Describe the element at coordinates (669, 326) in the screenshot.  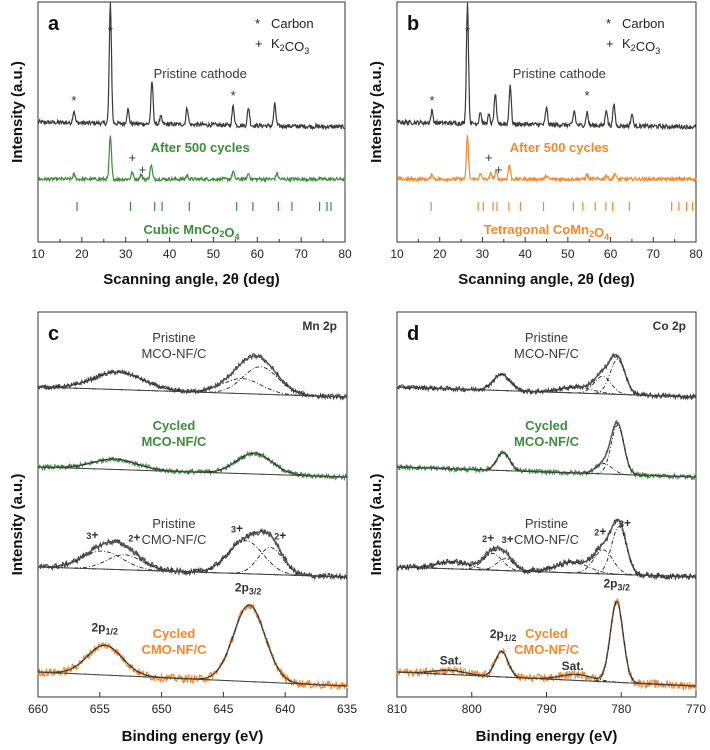
I see `panel-element-title: Co 2p` at that location.